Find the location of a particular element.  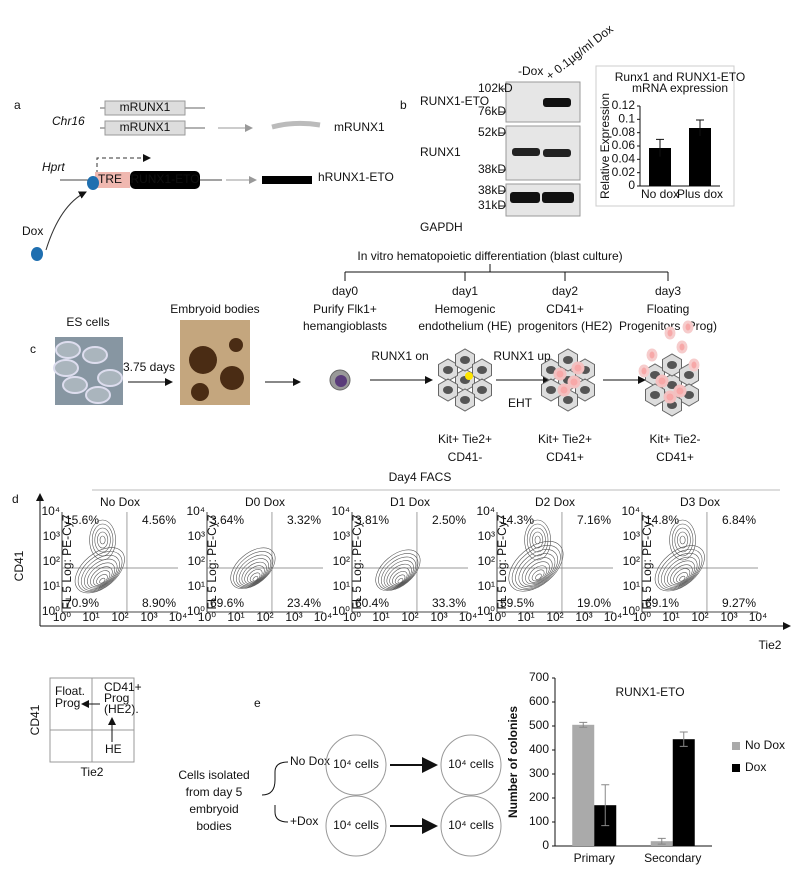

panel-label: a is located at coordinates (17, 105).